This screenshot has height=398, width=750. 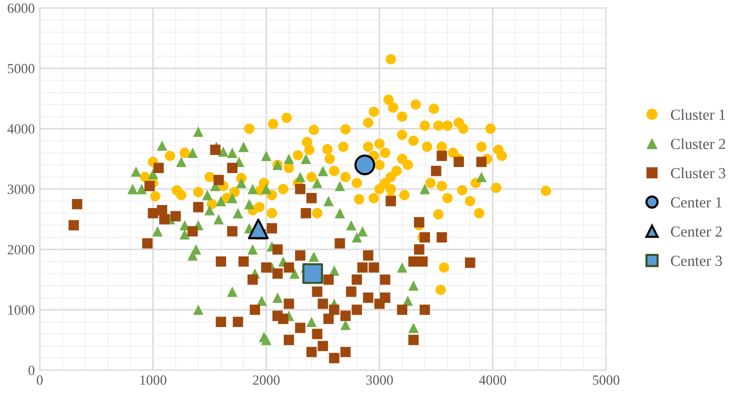 What do you see at coordinates (696, 231) in the screenshot?
I see `legend-label: Center 2` at bounding box center [696, 231].